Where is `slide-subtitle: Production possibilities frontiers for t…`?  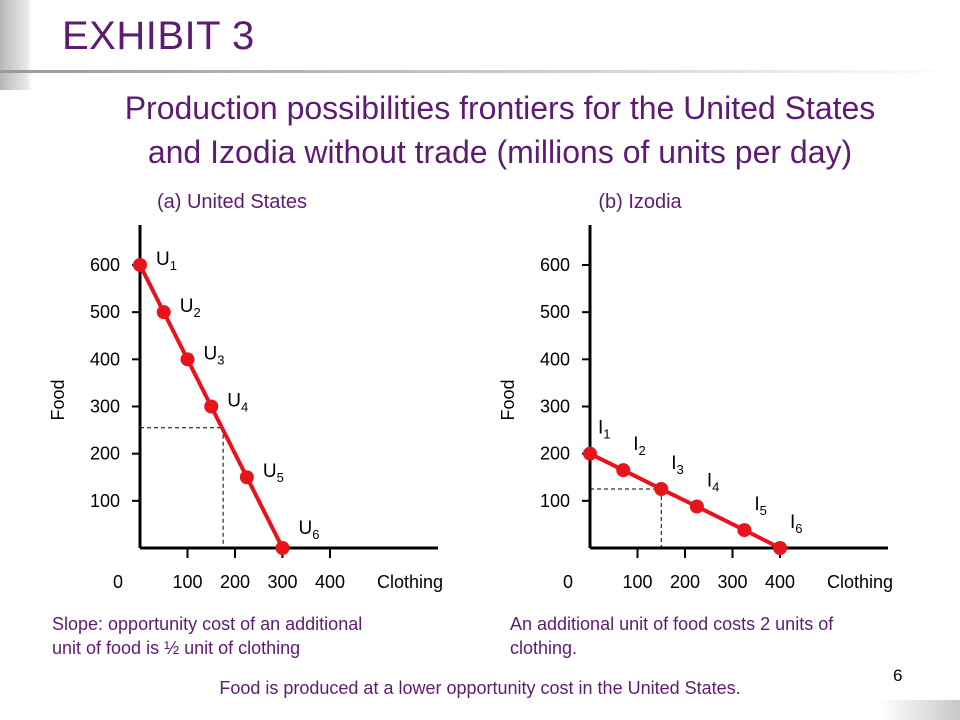 slide-subtitle: Production possibilities frontiers for t… is located at coordinates (500, 130).